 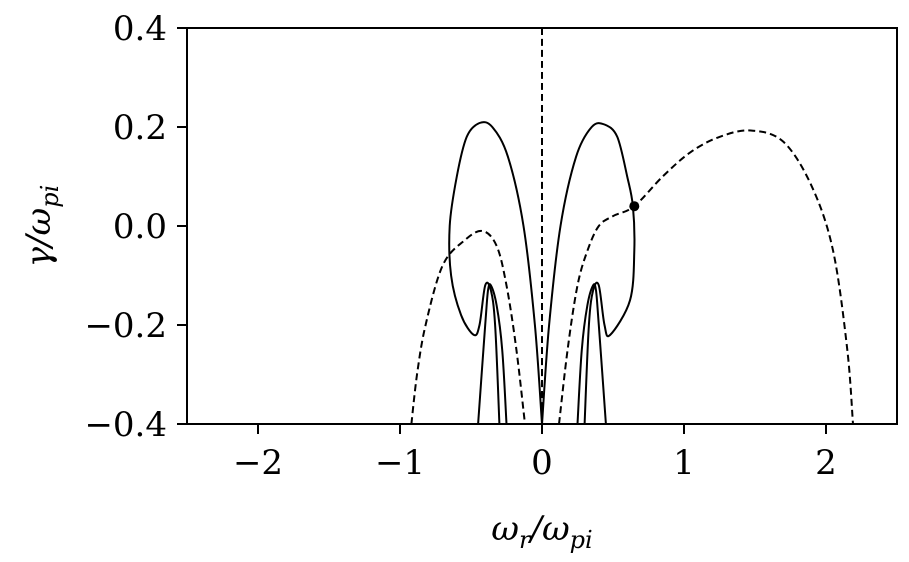 What do you see at coordinates (400, 463) in the screenshot?
I see `x-tick-label: −1` at bounding box center [400, 463].